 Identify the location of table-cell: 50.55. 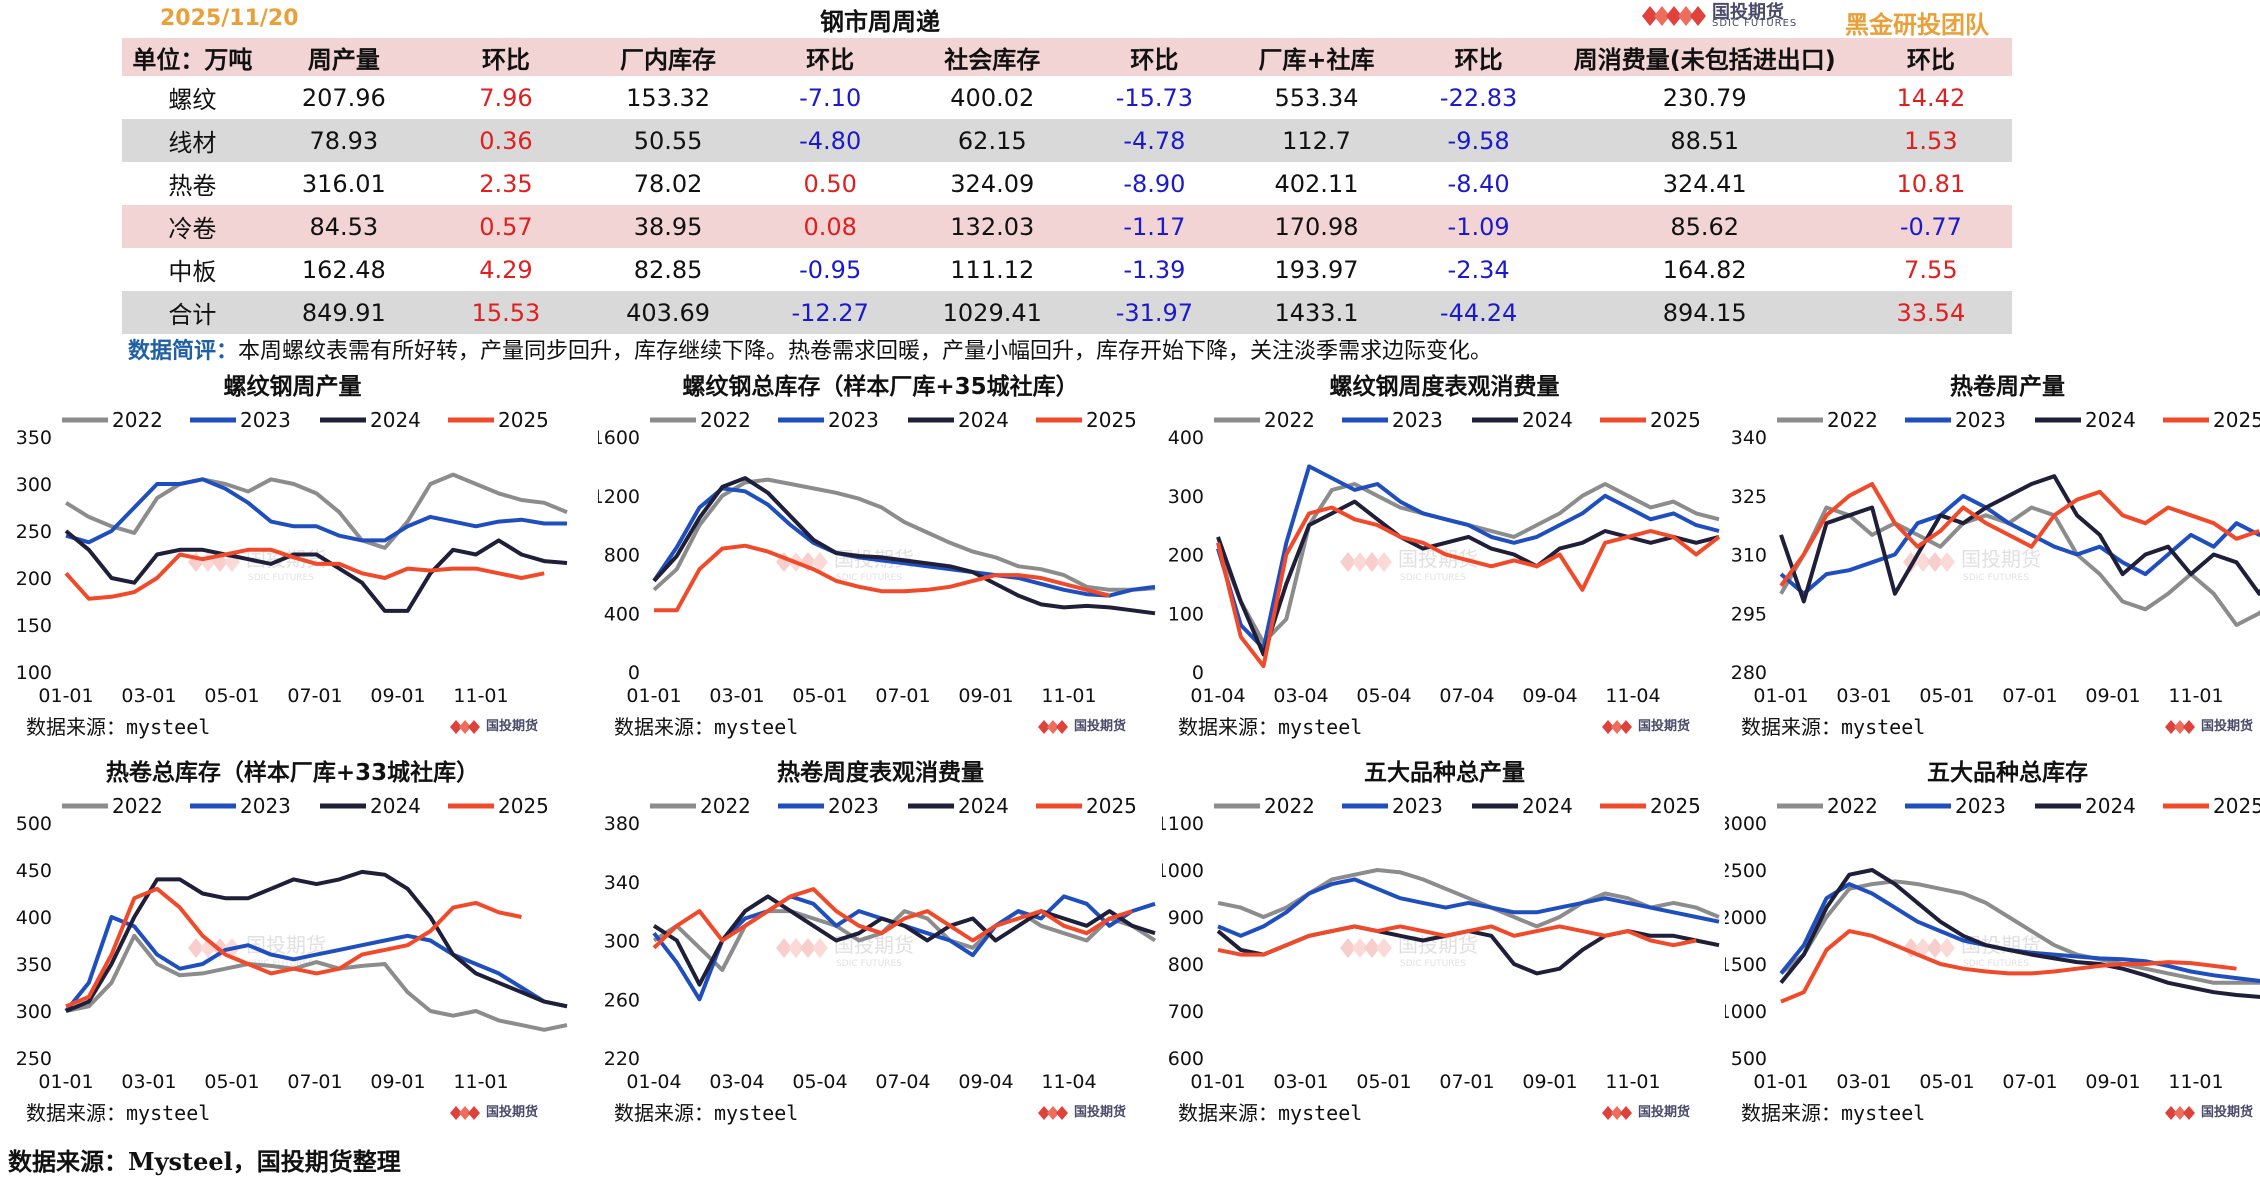
(668, 140).